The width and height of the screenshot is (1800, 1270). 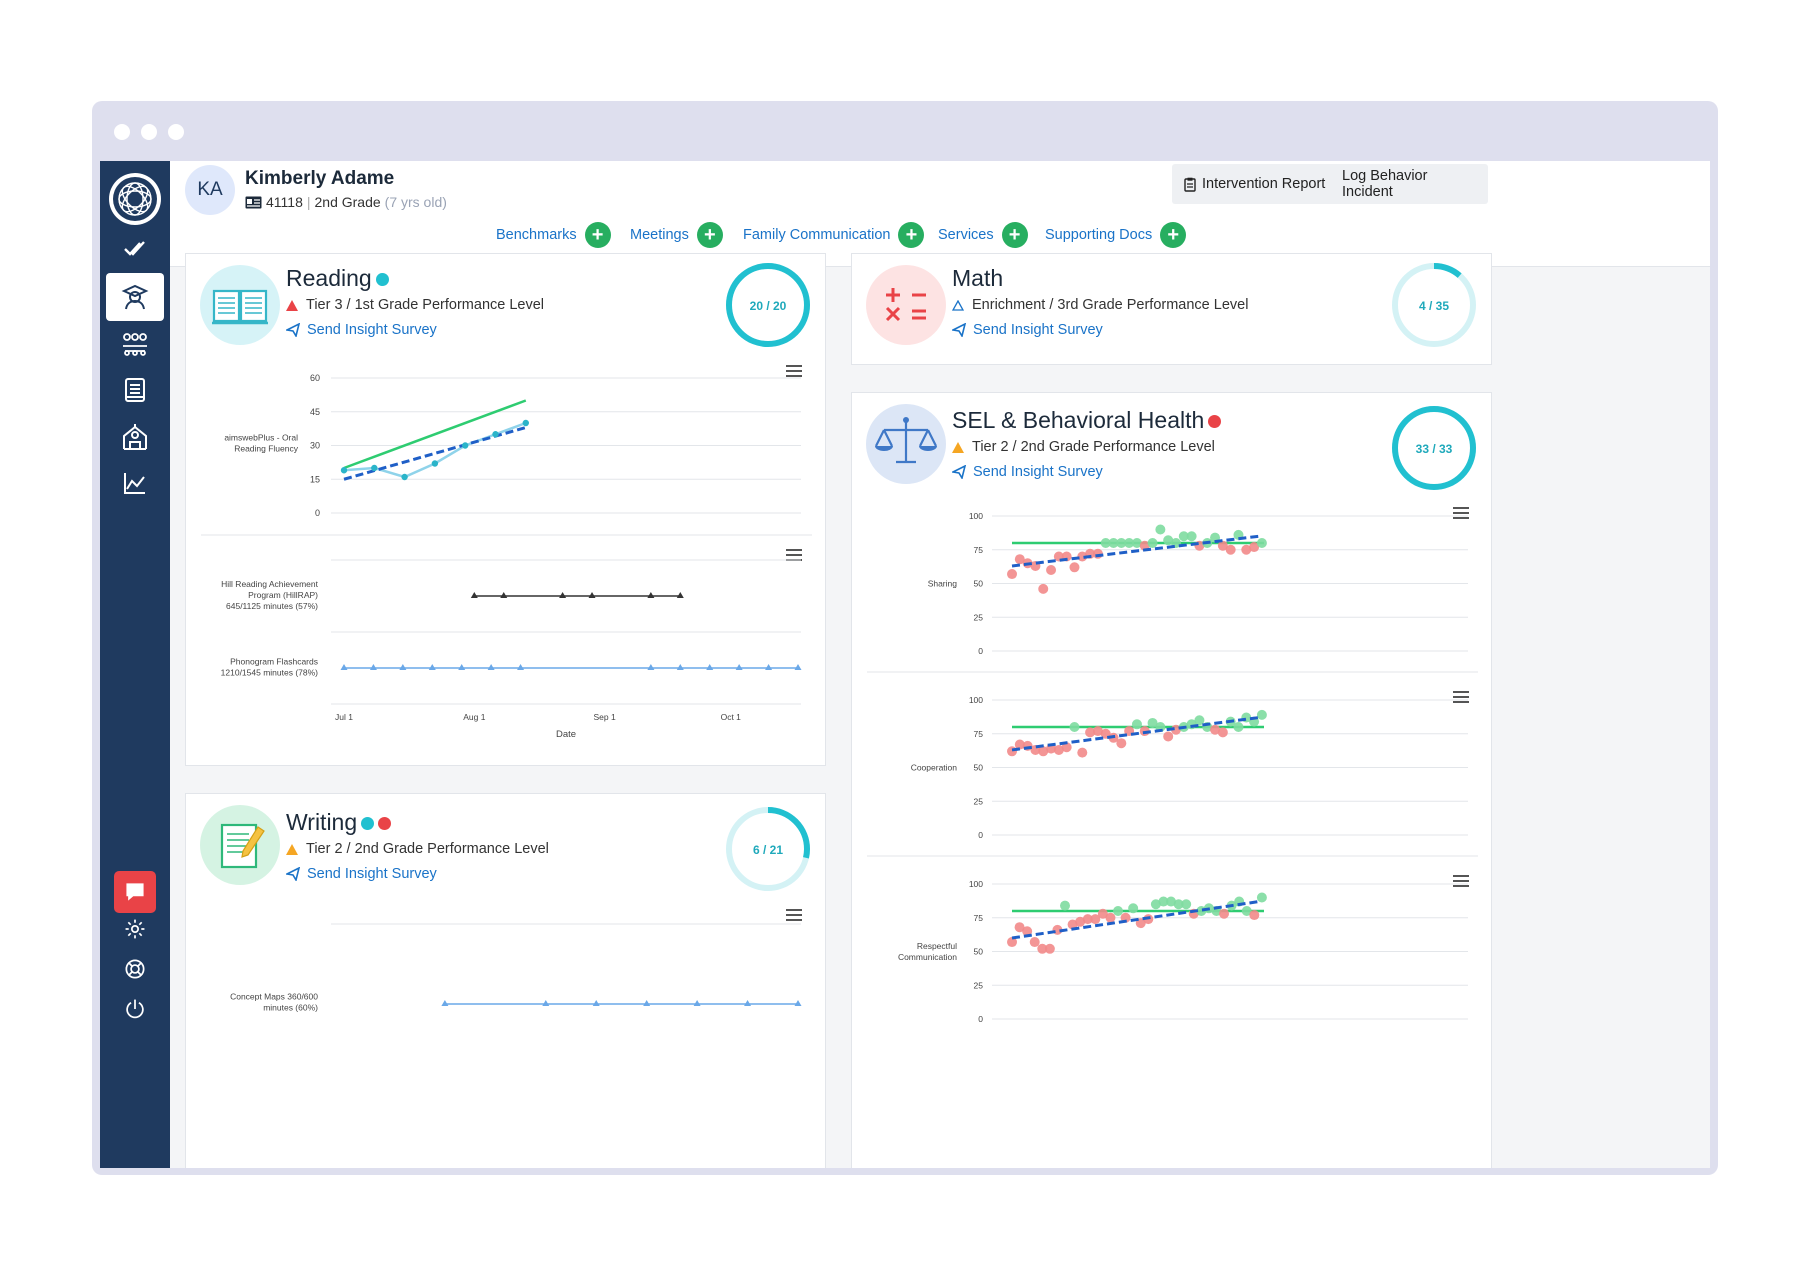 I want to click on book-icon, so click(x=135, y=390).